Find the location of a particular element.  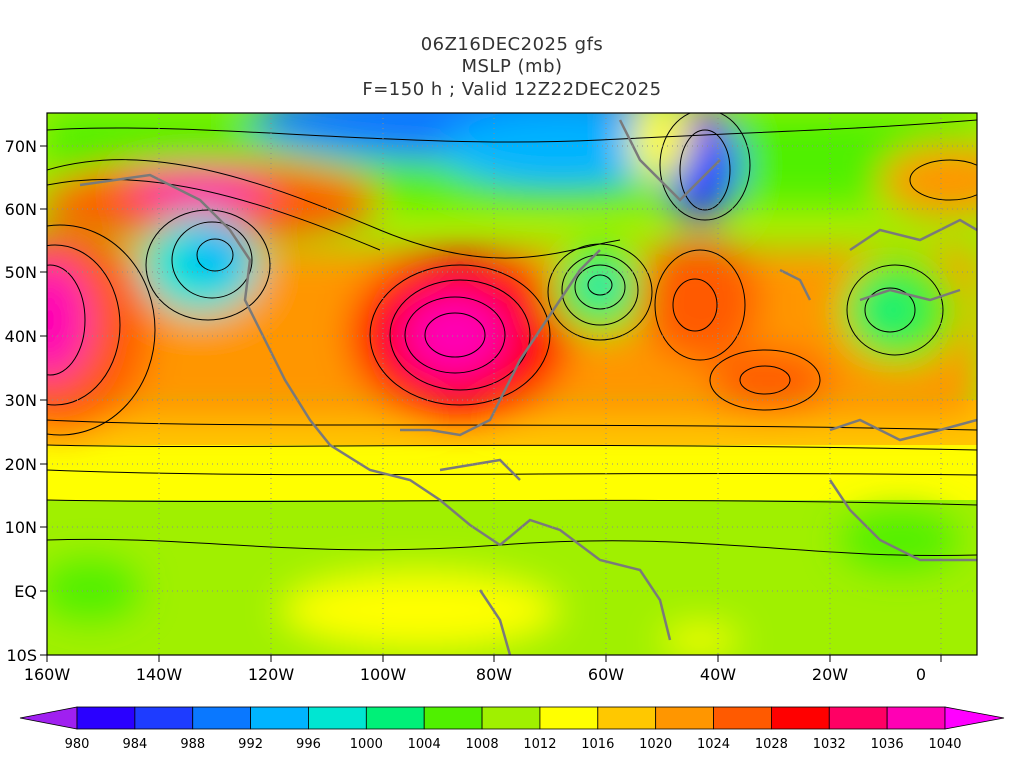

south-america-west-coast is located at coordinates (495, 622).